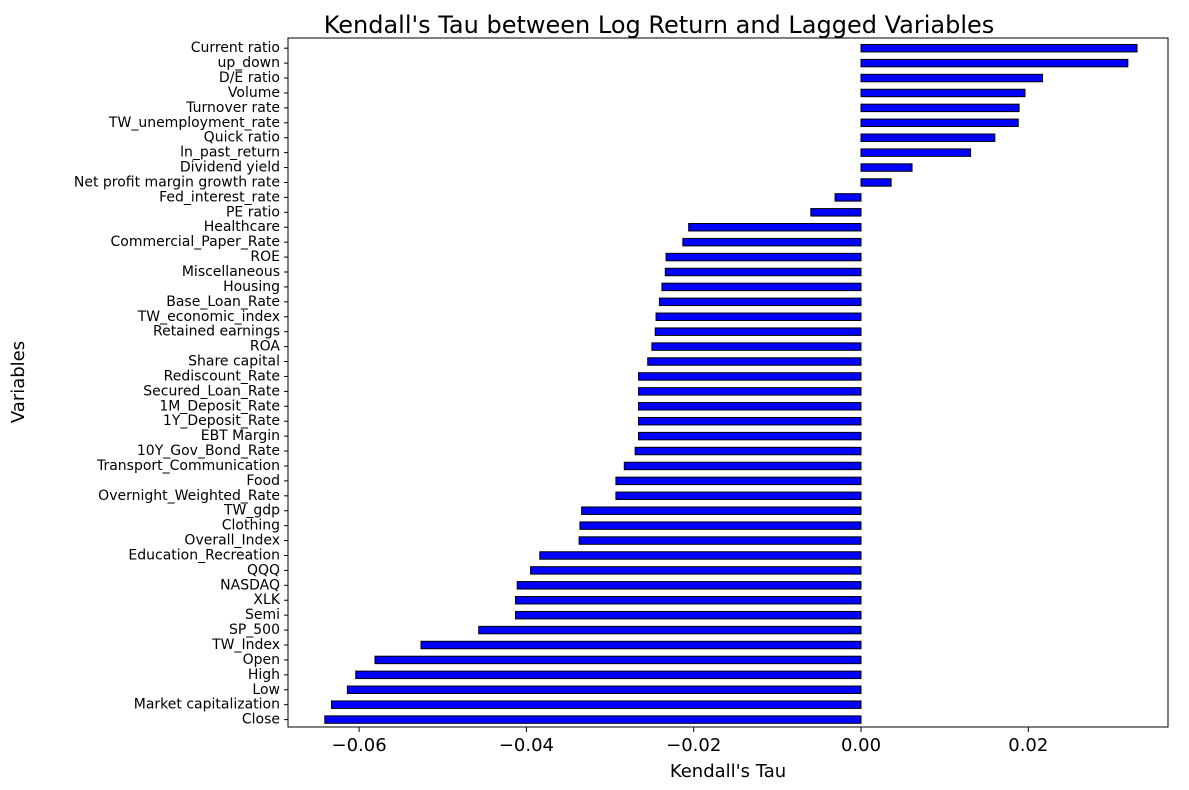 The height and width of the screenshot is (790, 1189). I want to click on y-tick-label: XLK, so click(266, 600).